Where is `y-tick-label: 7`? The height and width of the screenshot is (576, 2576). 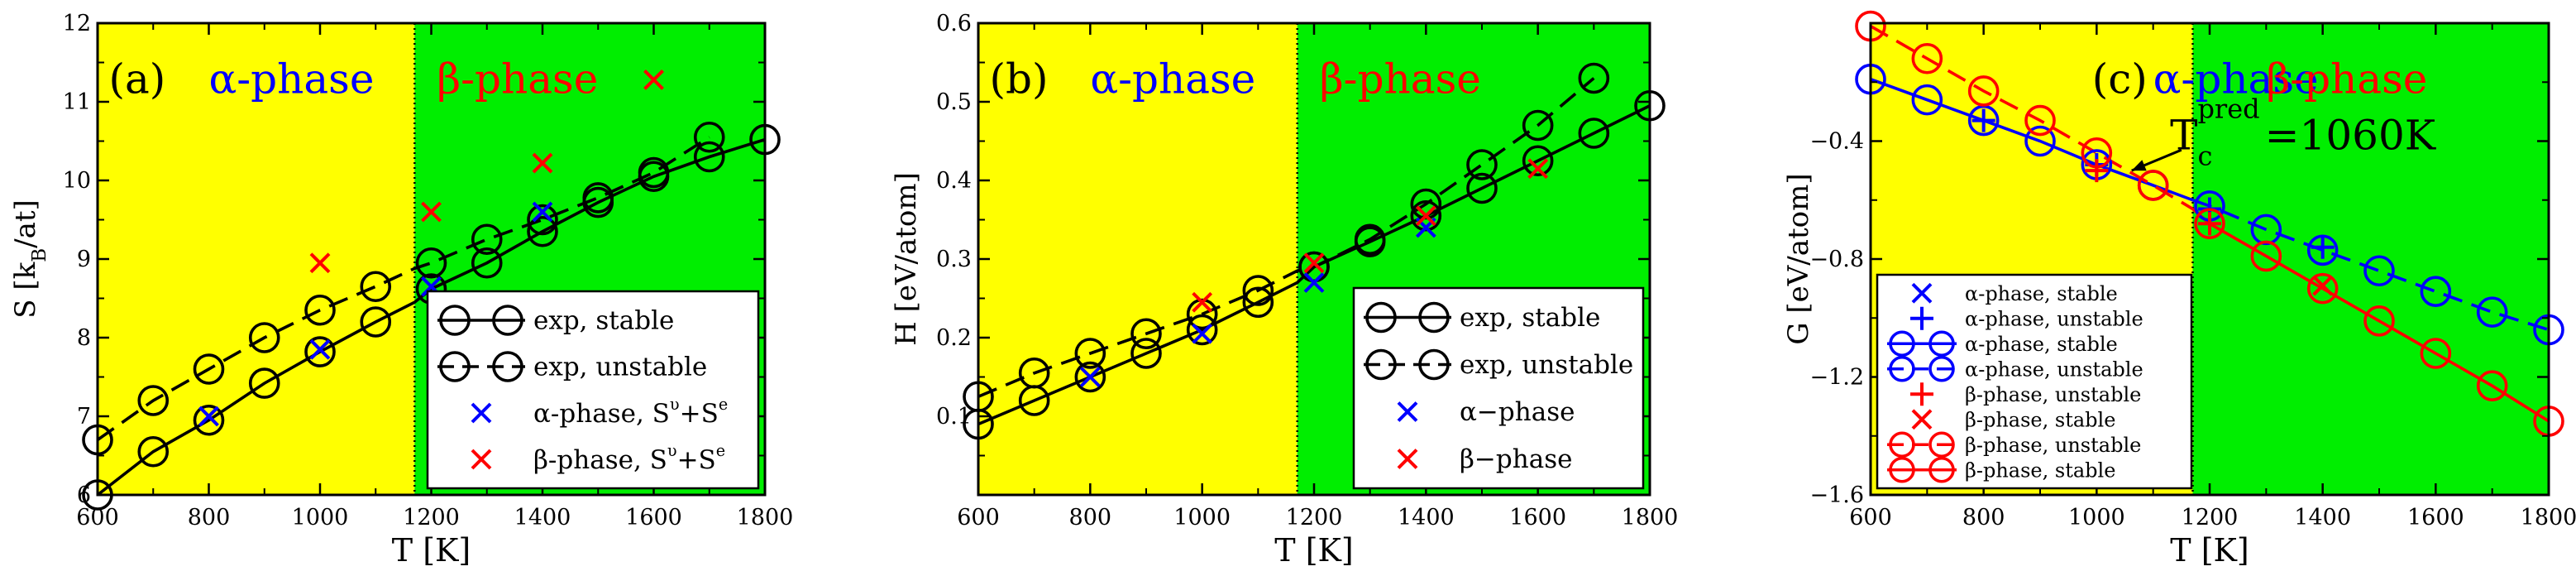 y-tick-label: 7 is located at coordinates (84, 417).